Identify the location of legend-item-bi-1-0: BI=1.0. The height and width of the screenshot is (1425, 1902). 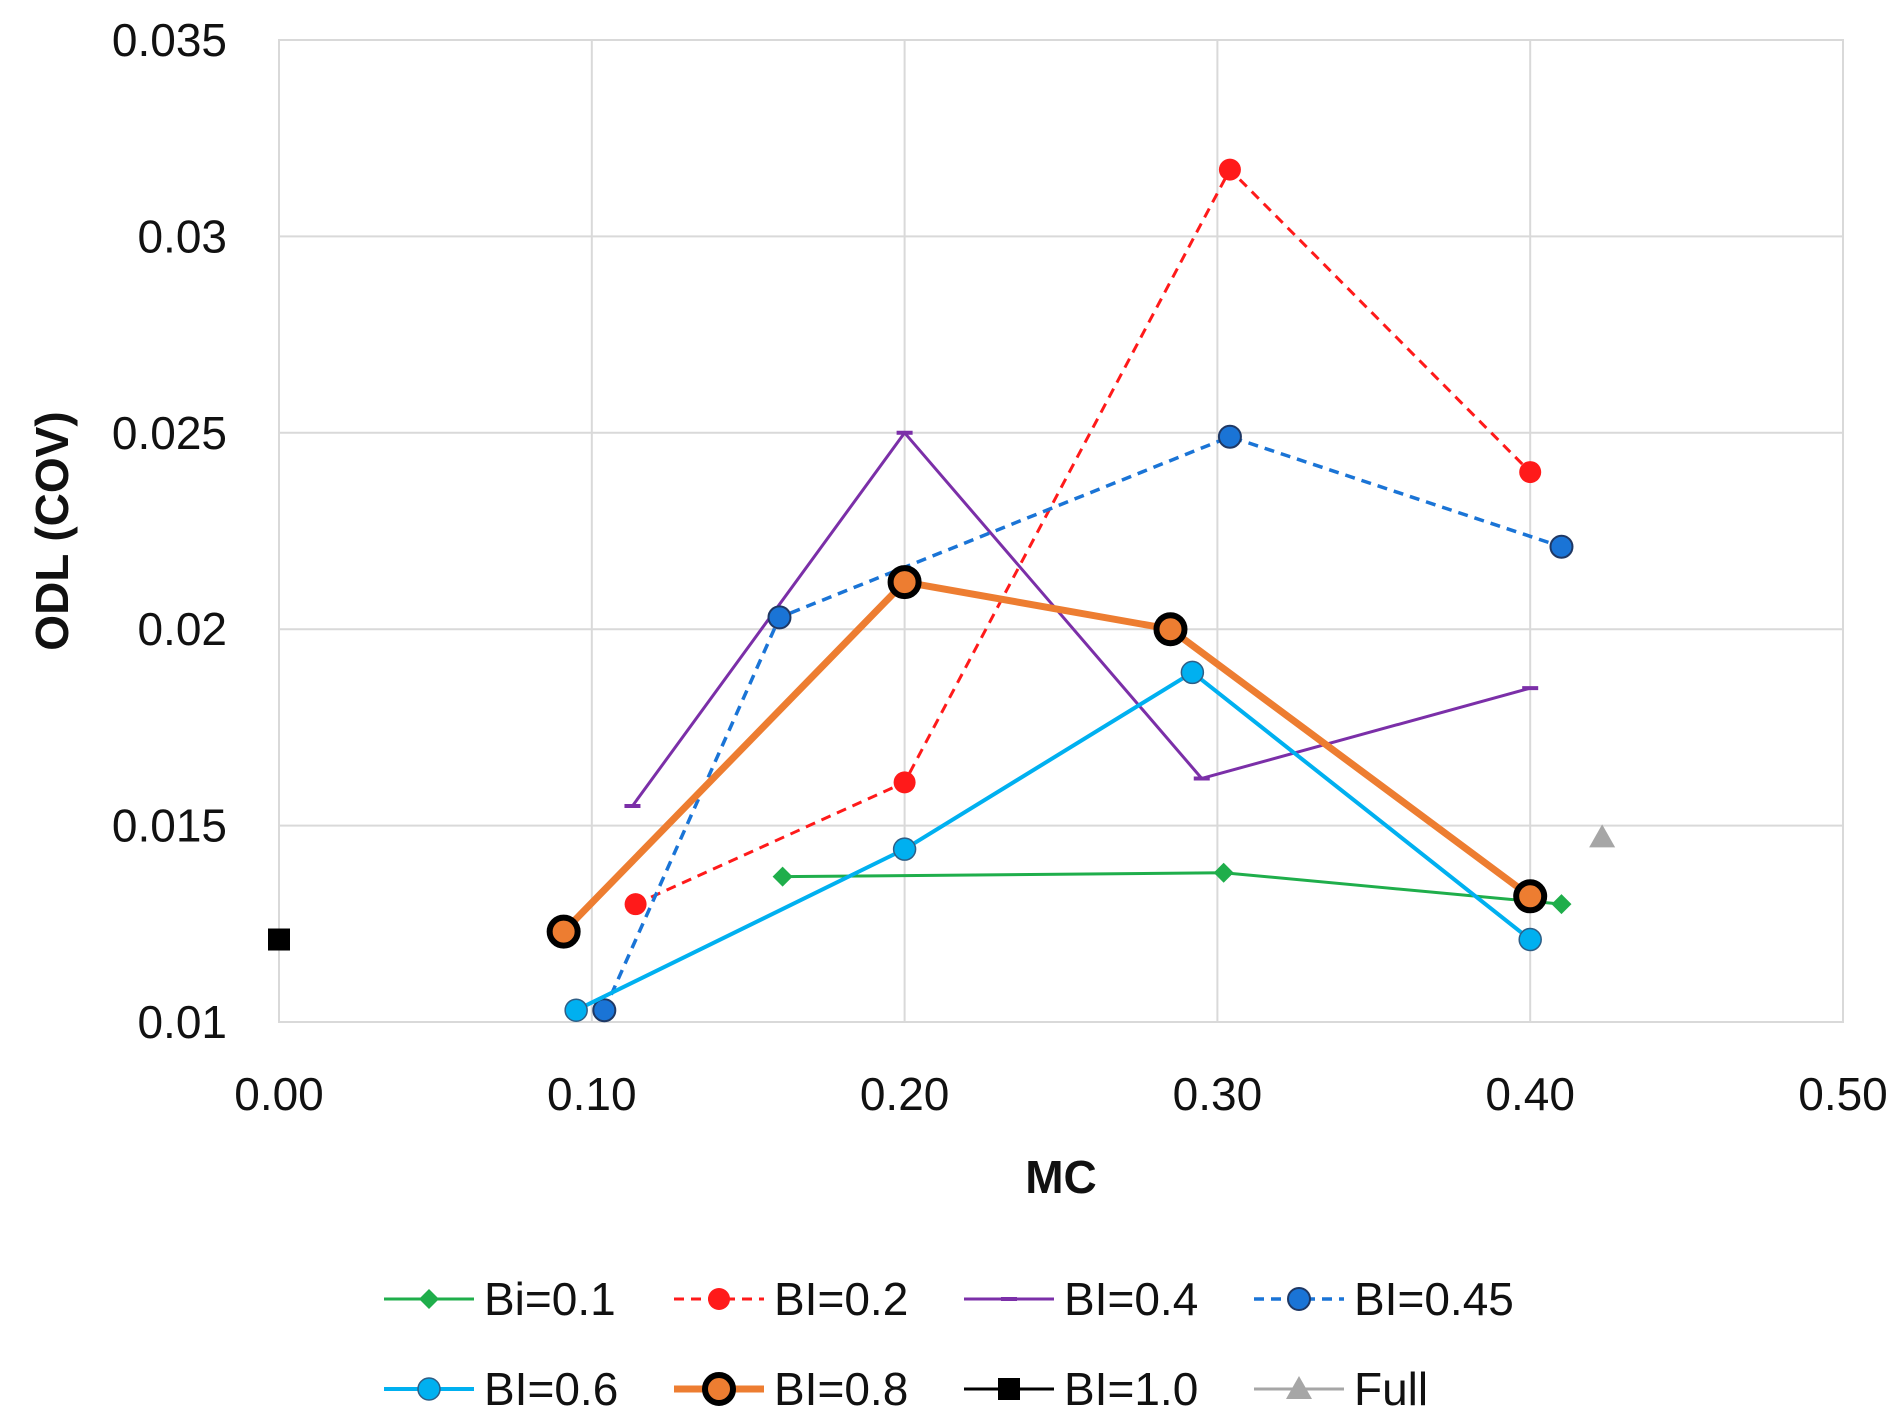
(1081, 1389).